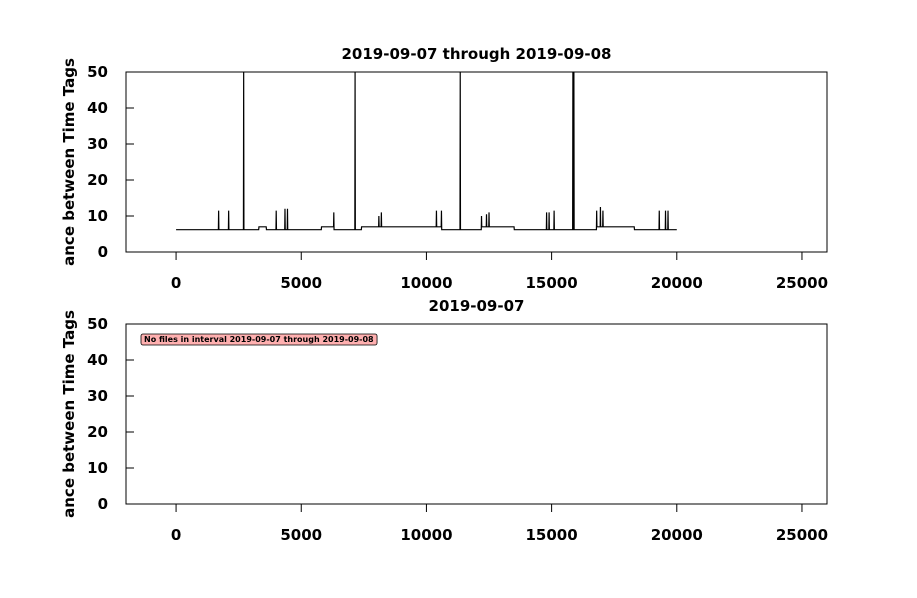 The image size is (917, 598). Describe the element at coordinates (426, 151) in the screenshot. I see `data-line` at that location.